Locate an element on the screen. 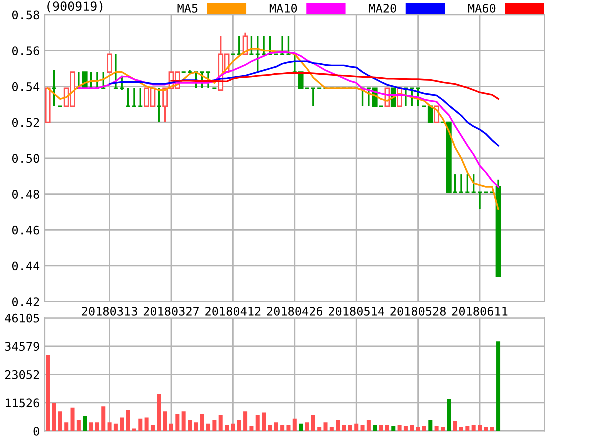  y-tick-label: 0.54 is located at coordinates (26, 87).